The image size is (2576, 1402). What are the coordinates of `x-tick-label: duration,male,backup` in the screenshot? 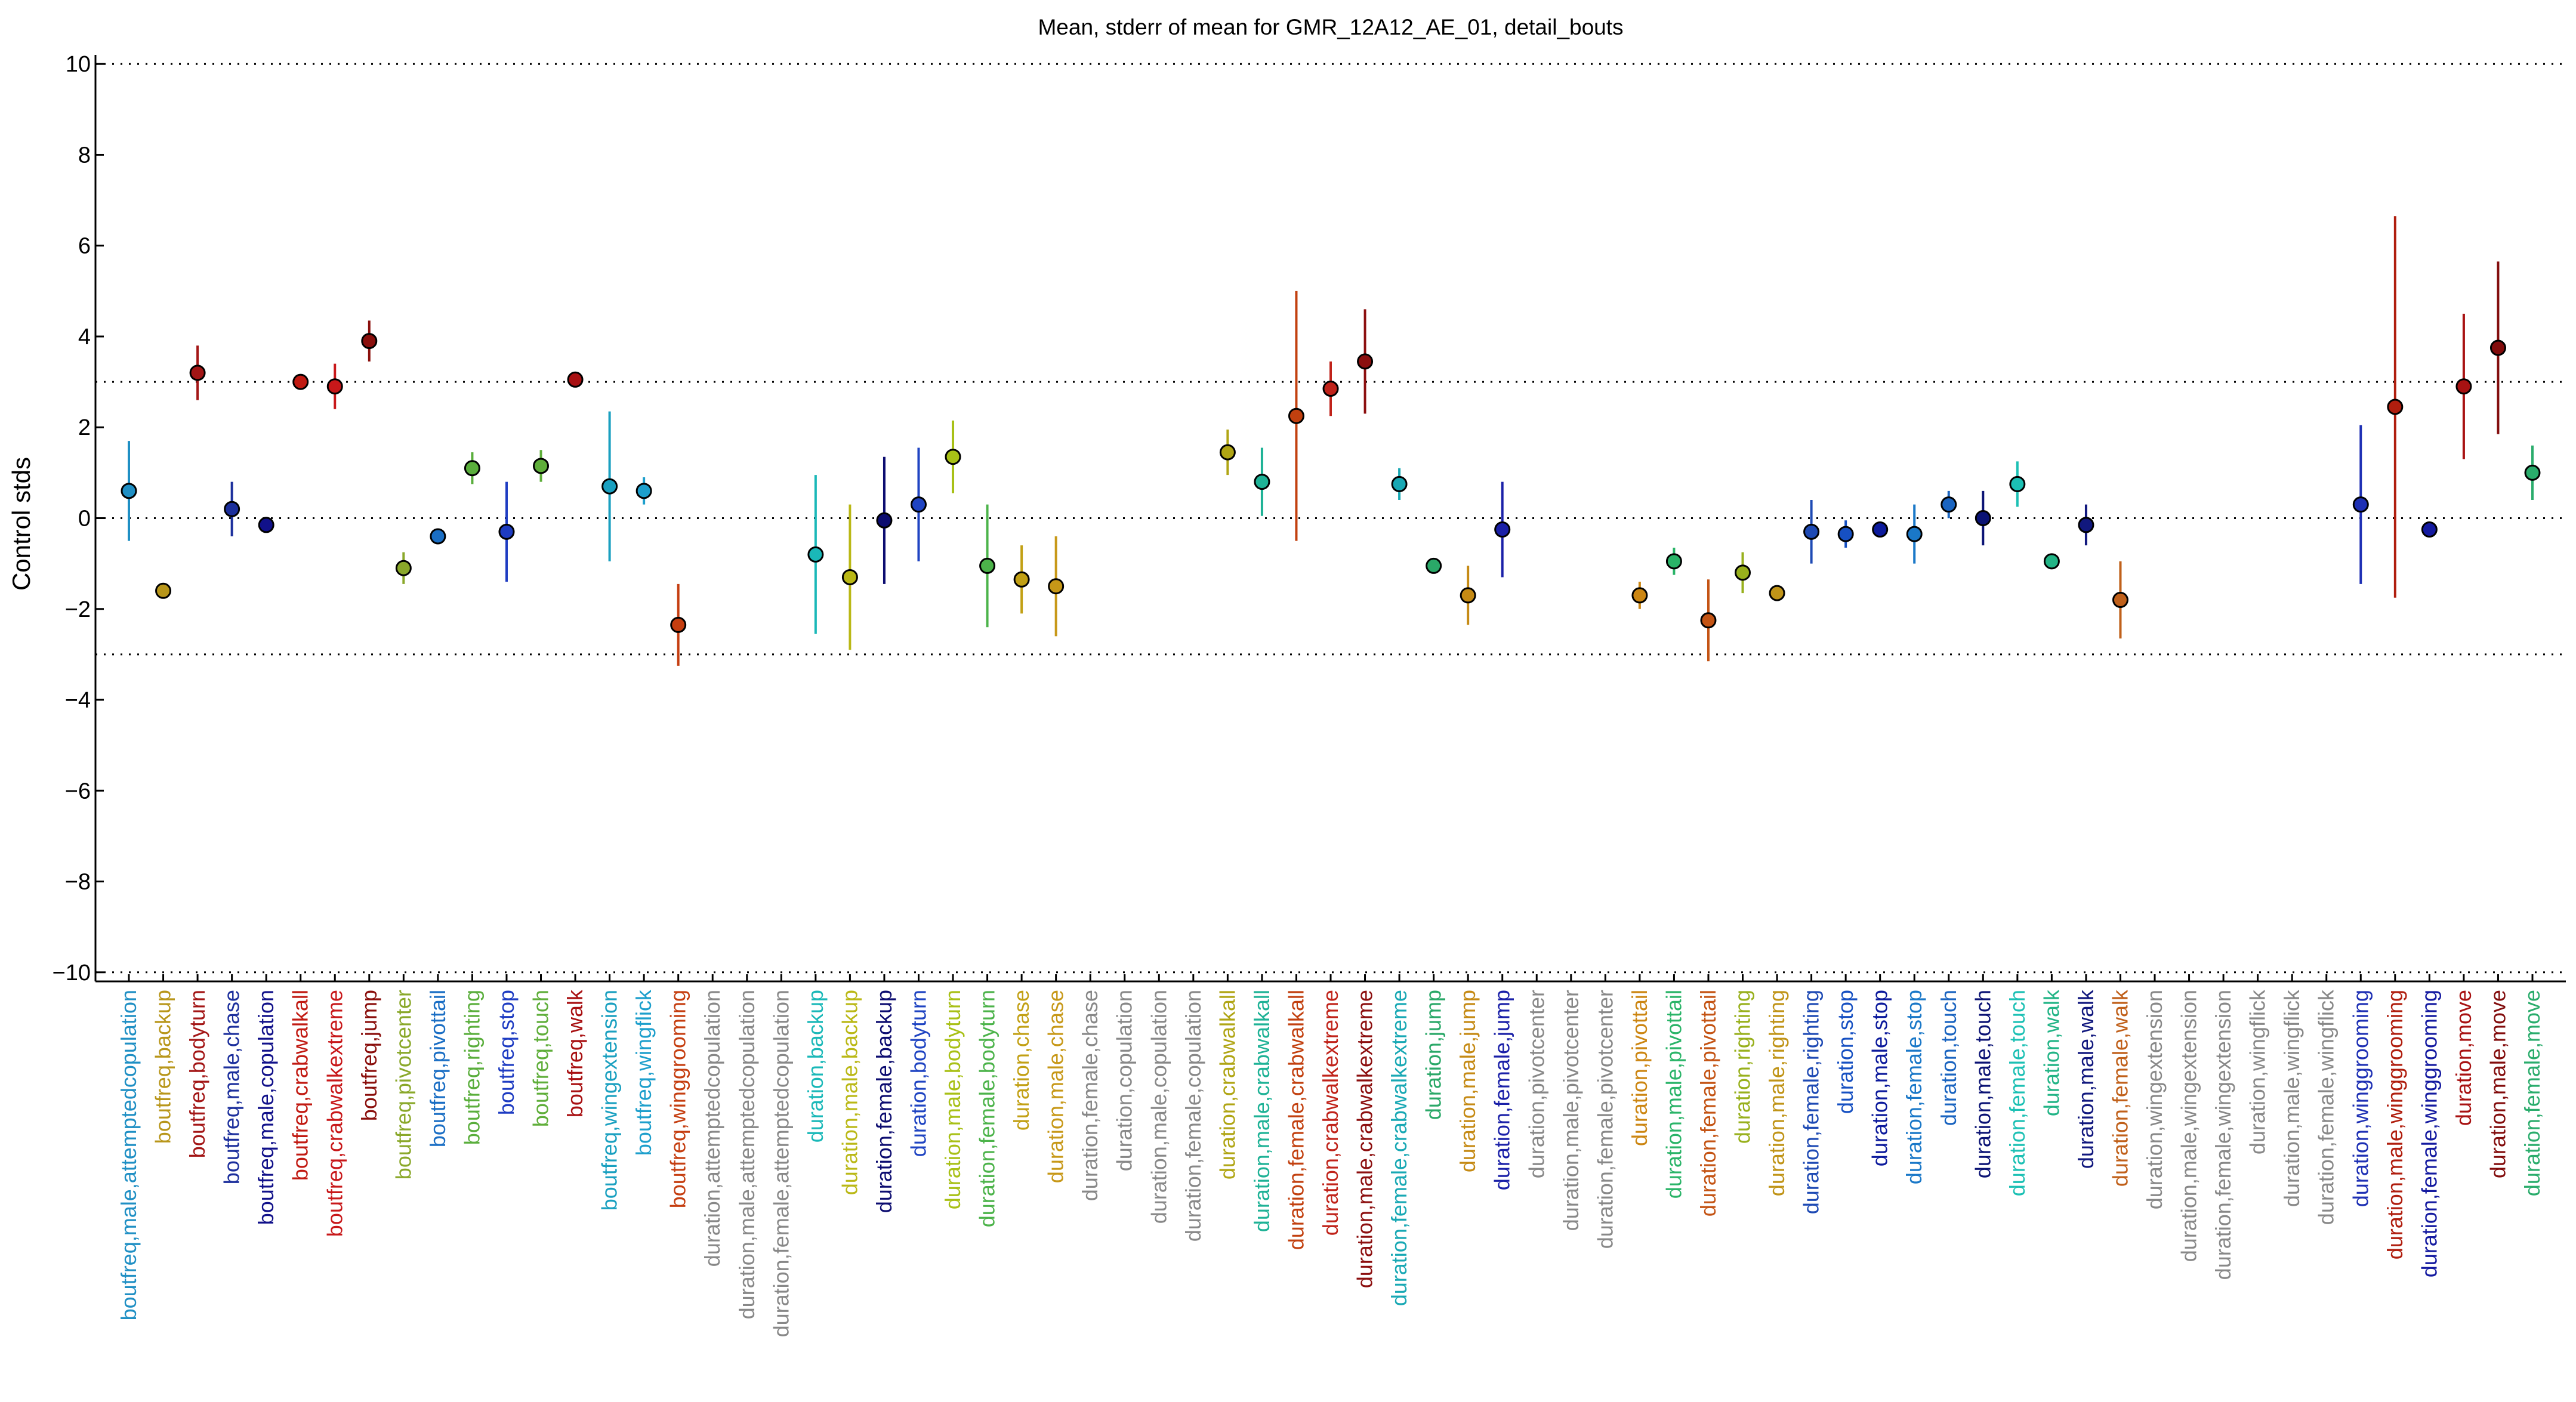 It's located at (850, 1093).